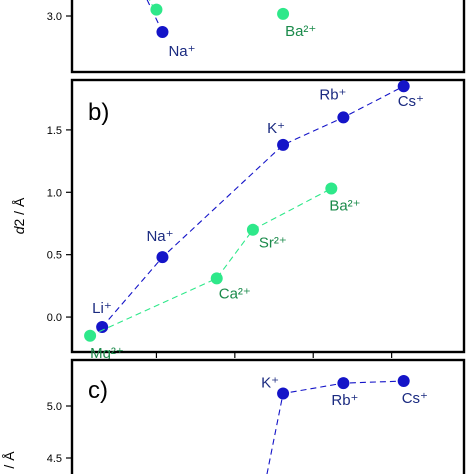 This screenshot has width=474, height=474. Describe the element at coordinates (54, 407) in the screenshot. I see `panel-c-ytick-label: 5.0` at that location.